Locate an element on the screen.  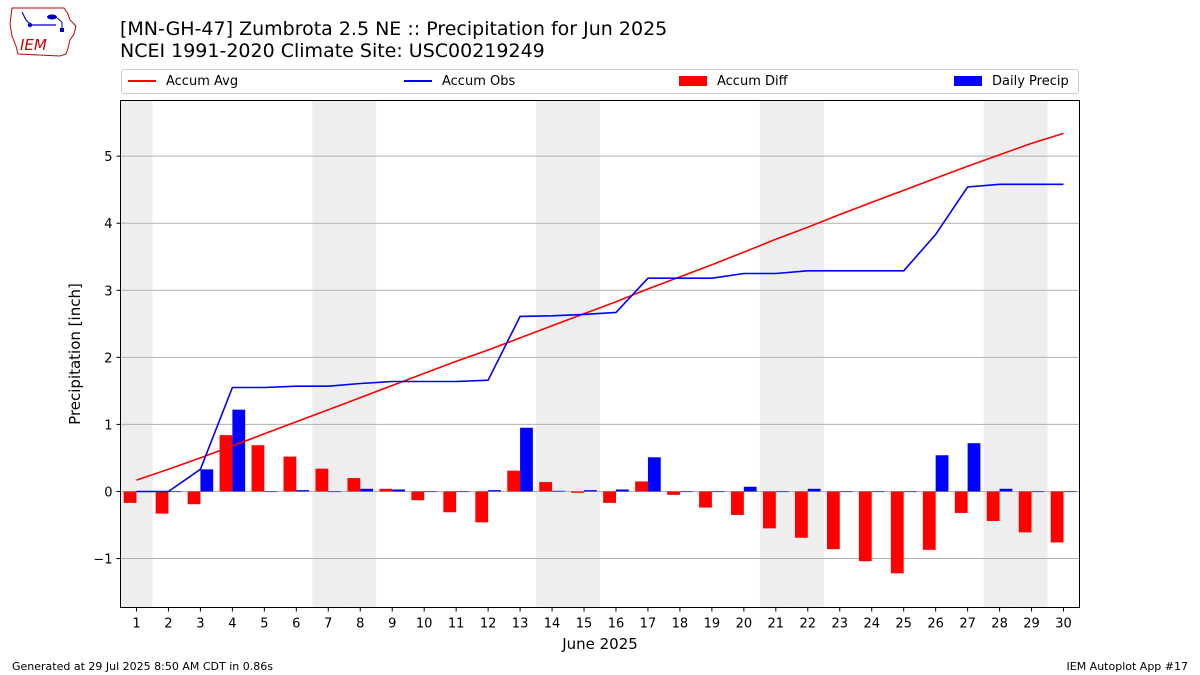
x-tick-label: 6 is located at coordinates (296, 624).